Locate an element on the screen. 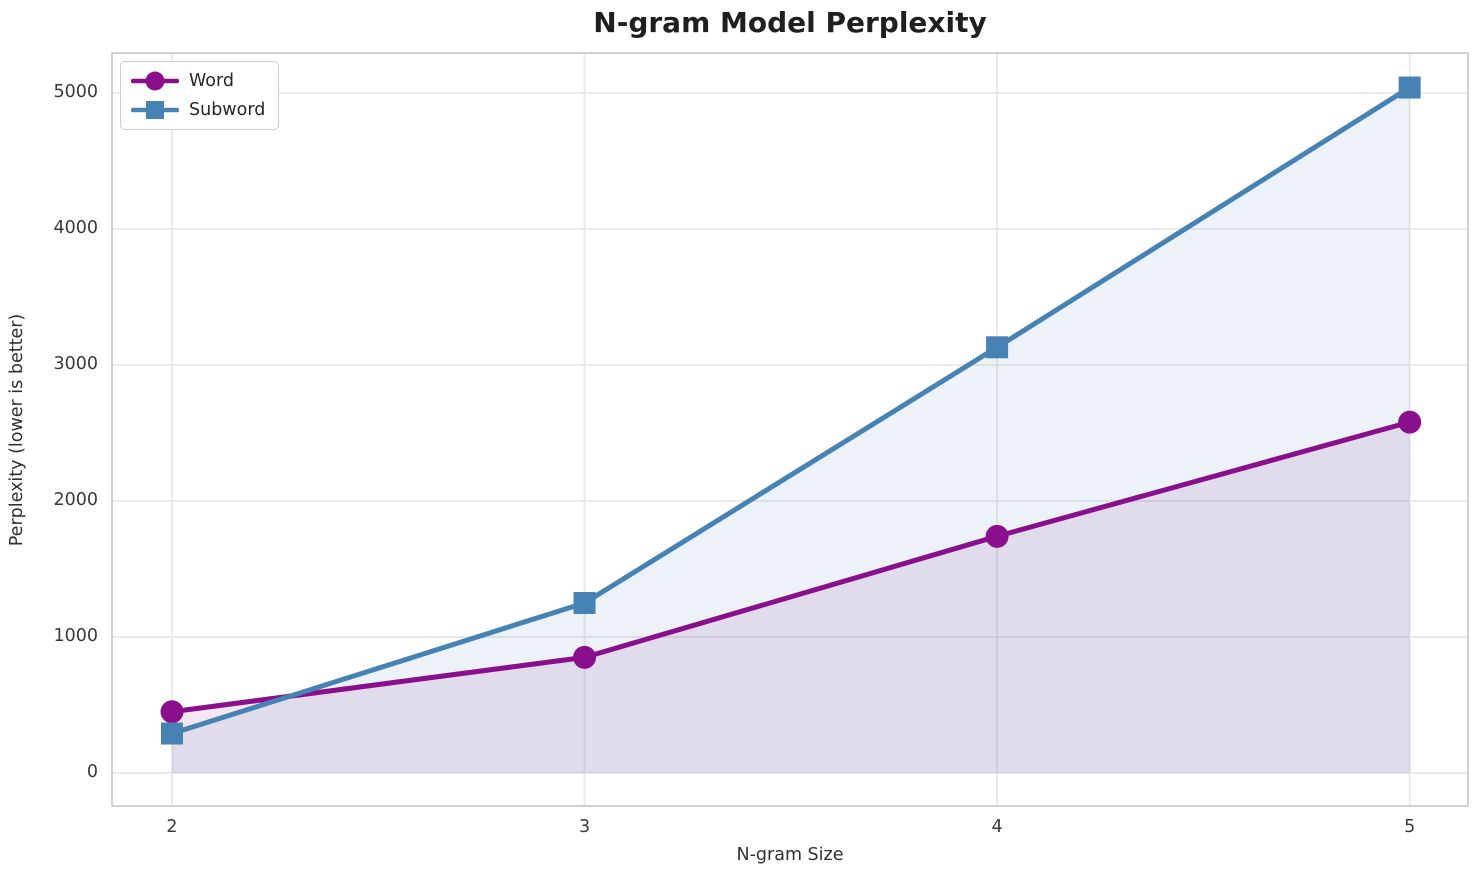 Image resolution: width=1484 pixels, height=885 pixels. y-tick-label: 1000 is located at coordinates (75, 636).